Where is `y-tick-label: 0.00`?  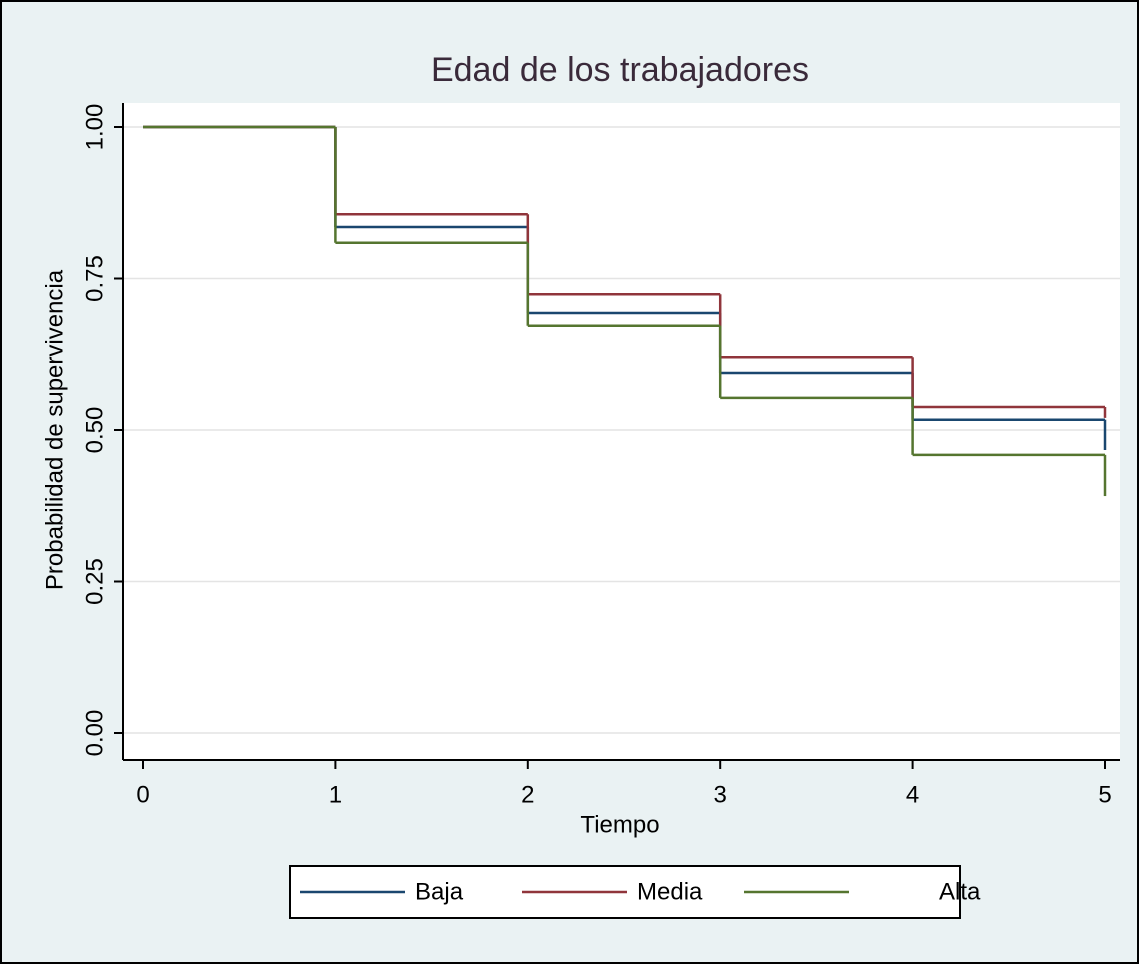
y-tick-label: 0.00 is located at coordinates (94, 733).